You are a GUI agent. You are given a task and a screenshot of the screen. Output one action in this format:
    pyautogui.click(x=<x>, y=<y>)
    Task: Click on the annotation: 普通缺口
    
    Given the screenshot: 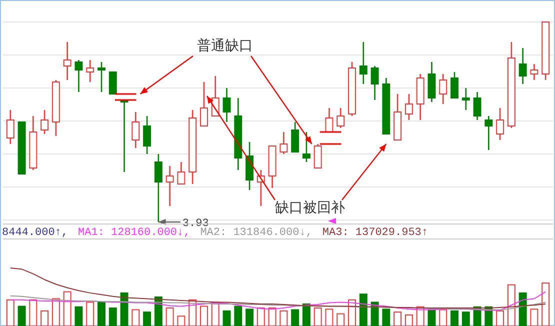 What is the action you would take?
    pyautogui.click(x=225, y=45)
    